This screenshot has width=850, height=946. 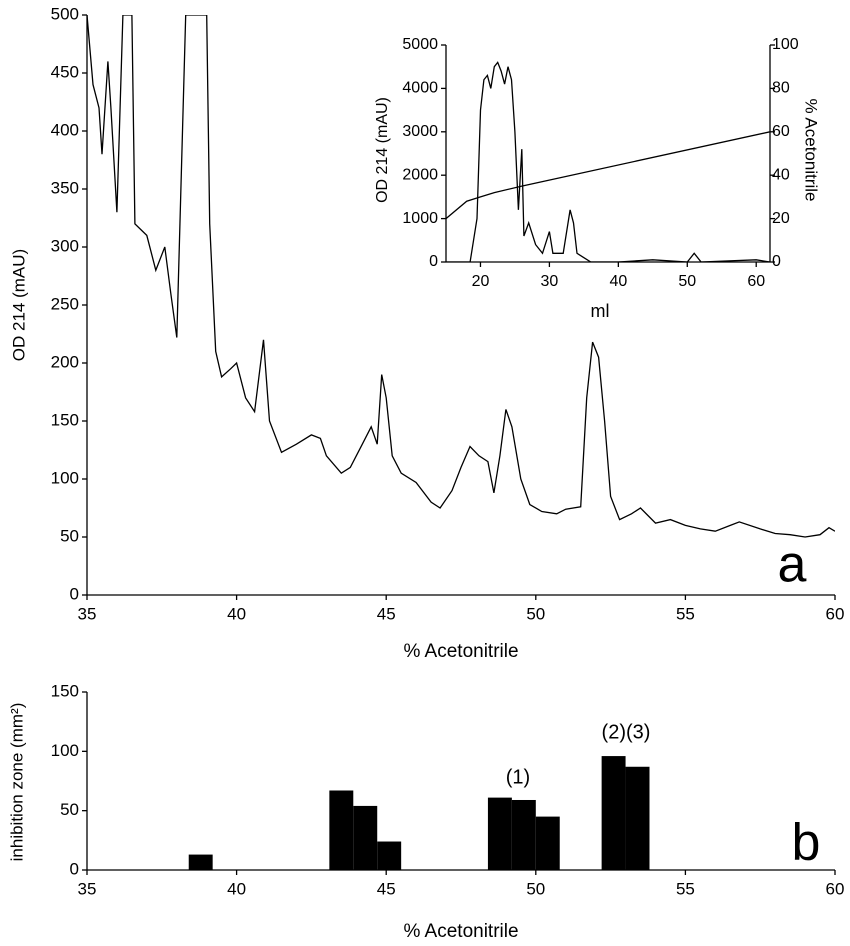 I want to click on y2-tick-label: 100, so click(x=785, y=44).